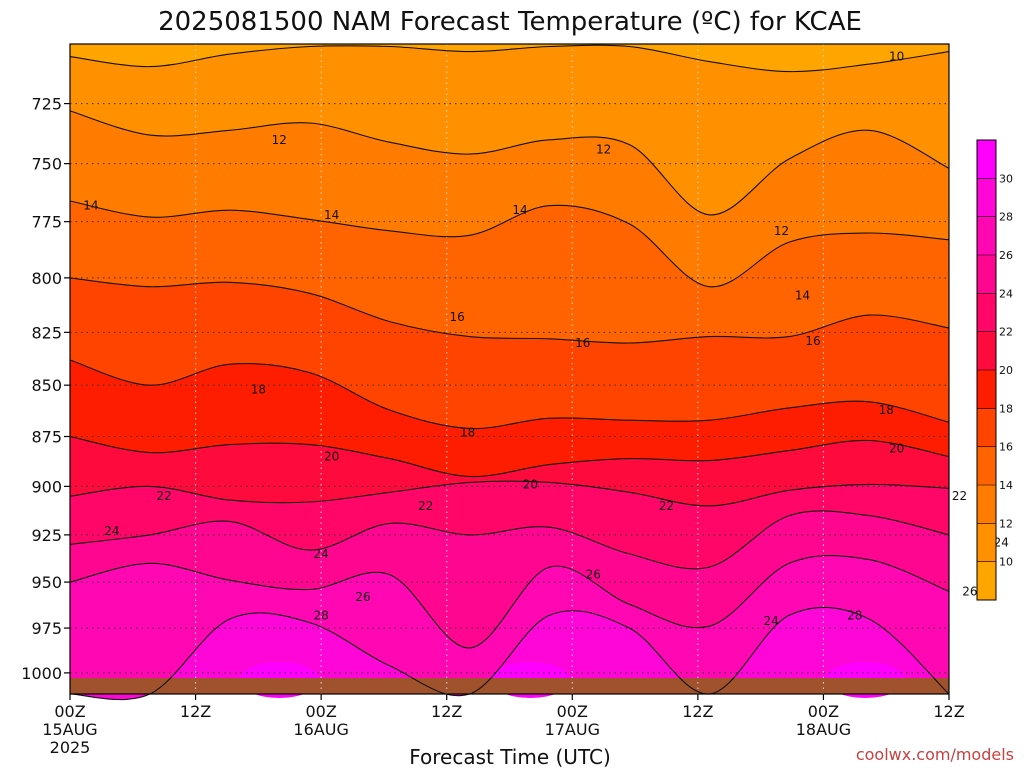 Image resolution: width=1024 pixels, height=768 pixels. Describe the element at coordinates (948, 711) in the screenshot. I see `x-tick-label-h84-0: 12Z` at that location.